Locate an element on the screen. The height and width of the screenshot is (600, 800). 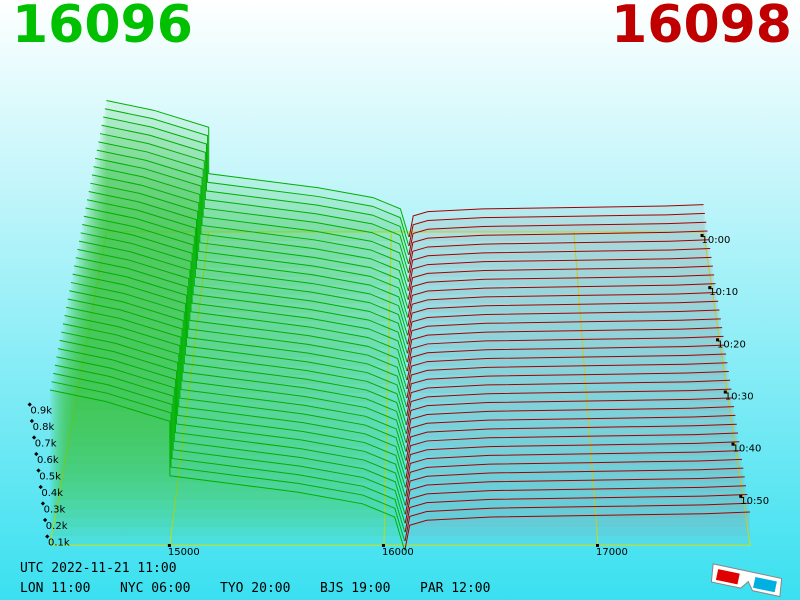
time-label: 10:40 is located at coordinates (747, 449).